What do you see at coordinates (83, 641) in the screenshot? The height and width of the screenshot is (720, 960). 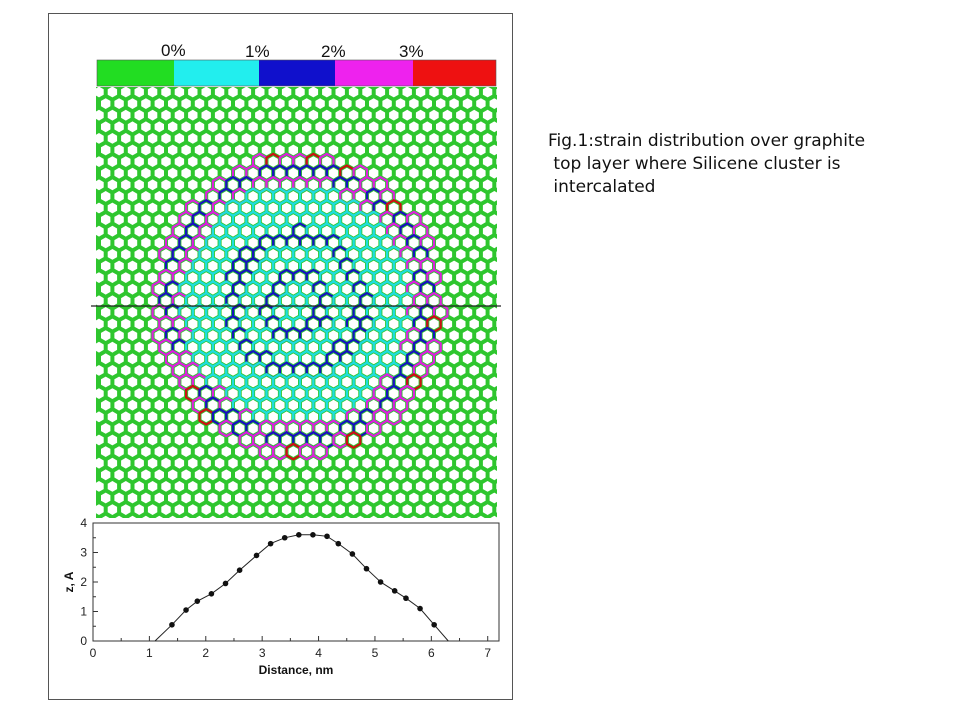 I see `y-tick-label: 0` at bounding box center [83, 641].